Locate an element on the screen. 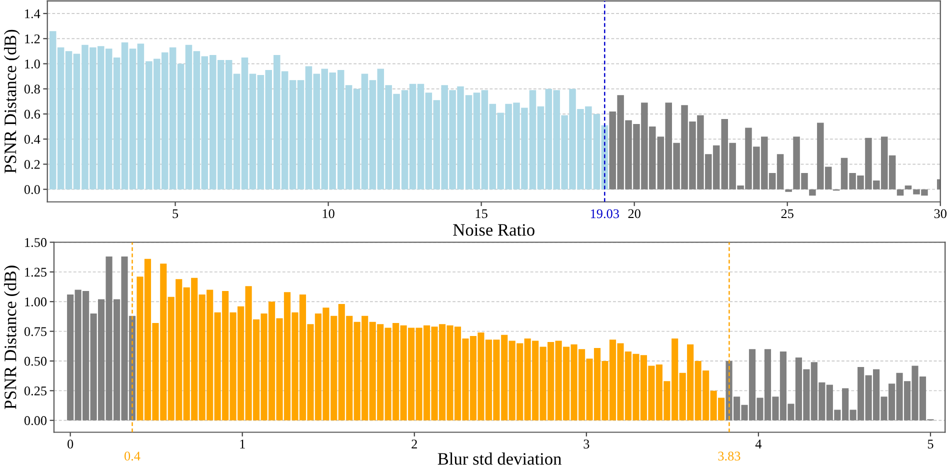 This screenshot has height=475, width=947. x-tick-label: 10 is located at coordinates (328, 213).